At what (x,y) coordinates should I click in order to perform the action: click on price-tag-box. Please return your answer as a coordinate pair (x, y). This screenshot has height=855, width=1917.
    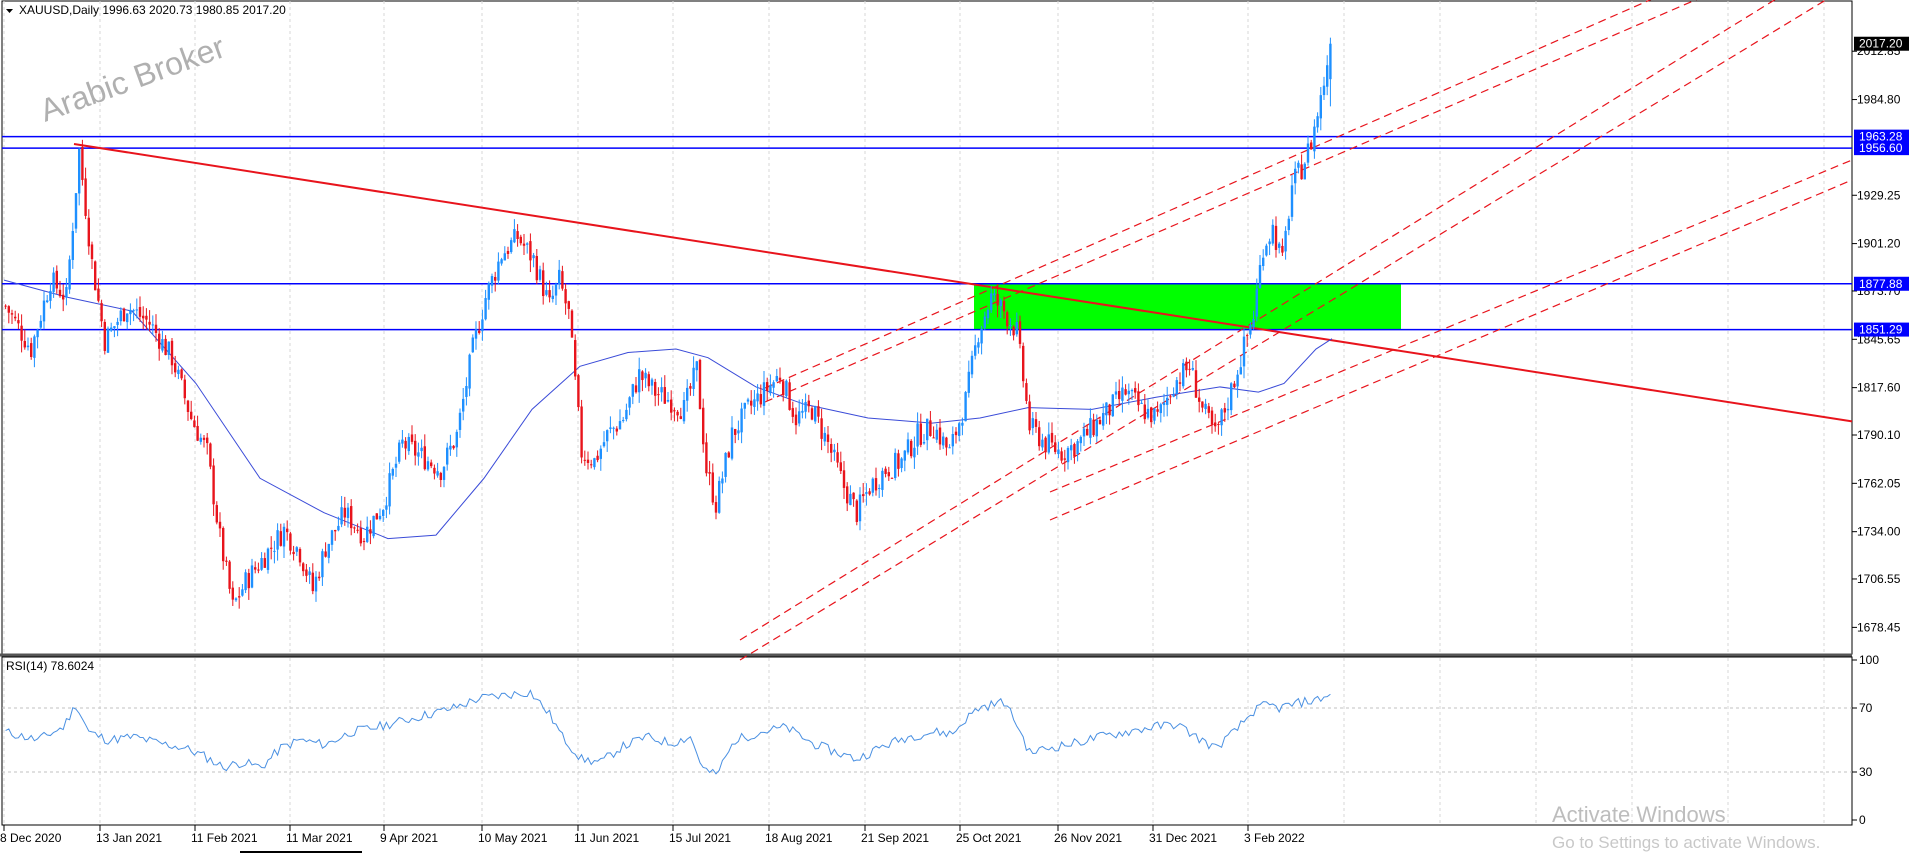
    Looking at the image, I should click on (1881, 148).